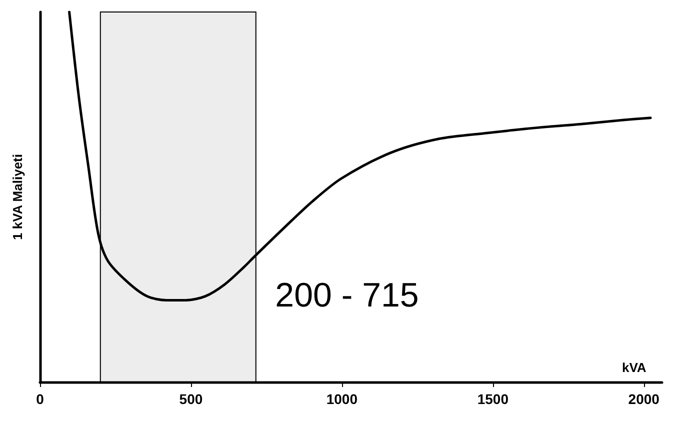 This screenshot has height=435, width=676. What do you see at coordinates (342, 399) in the screenshot?
I see `x-tick-label: 1000` at bounding box center [342, 399].